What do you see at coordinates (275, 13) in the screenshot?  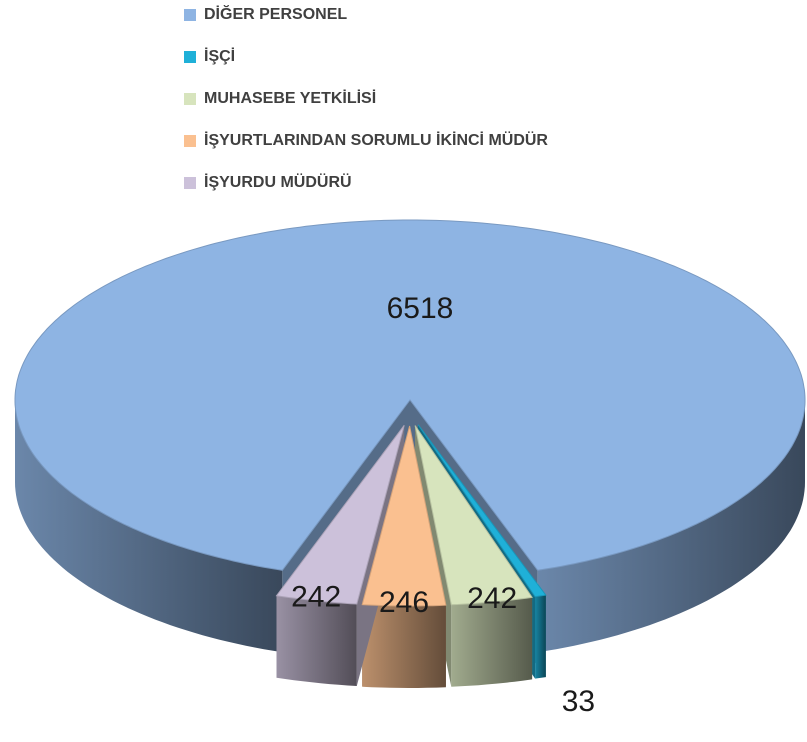 I see `legend-label: DİĞER PERSONEL` at bounding box center [275, 13].